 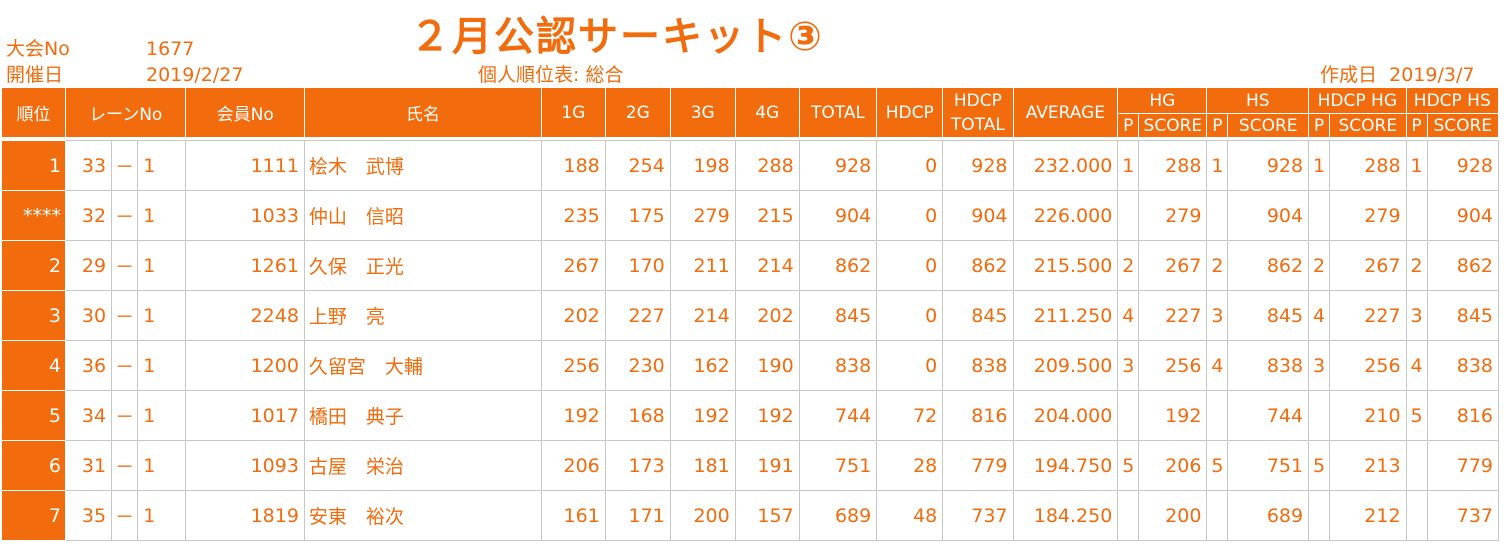 I want to click on header-g3: 3G, so click(x=702, y=112).